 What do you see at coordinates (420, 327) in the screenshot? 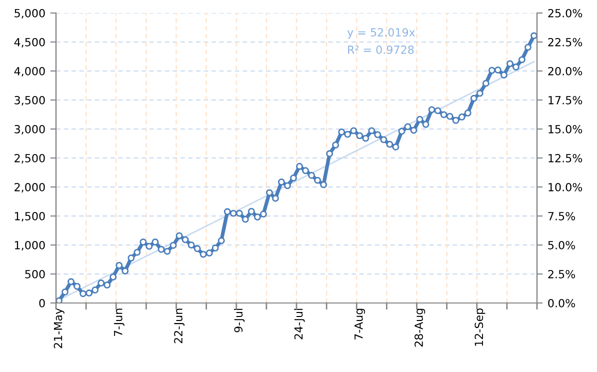
I see `x-tick-label: 28-Aug` at bounding box center [420, 327].